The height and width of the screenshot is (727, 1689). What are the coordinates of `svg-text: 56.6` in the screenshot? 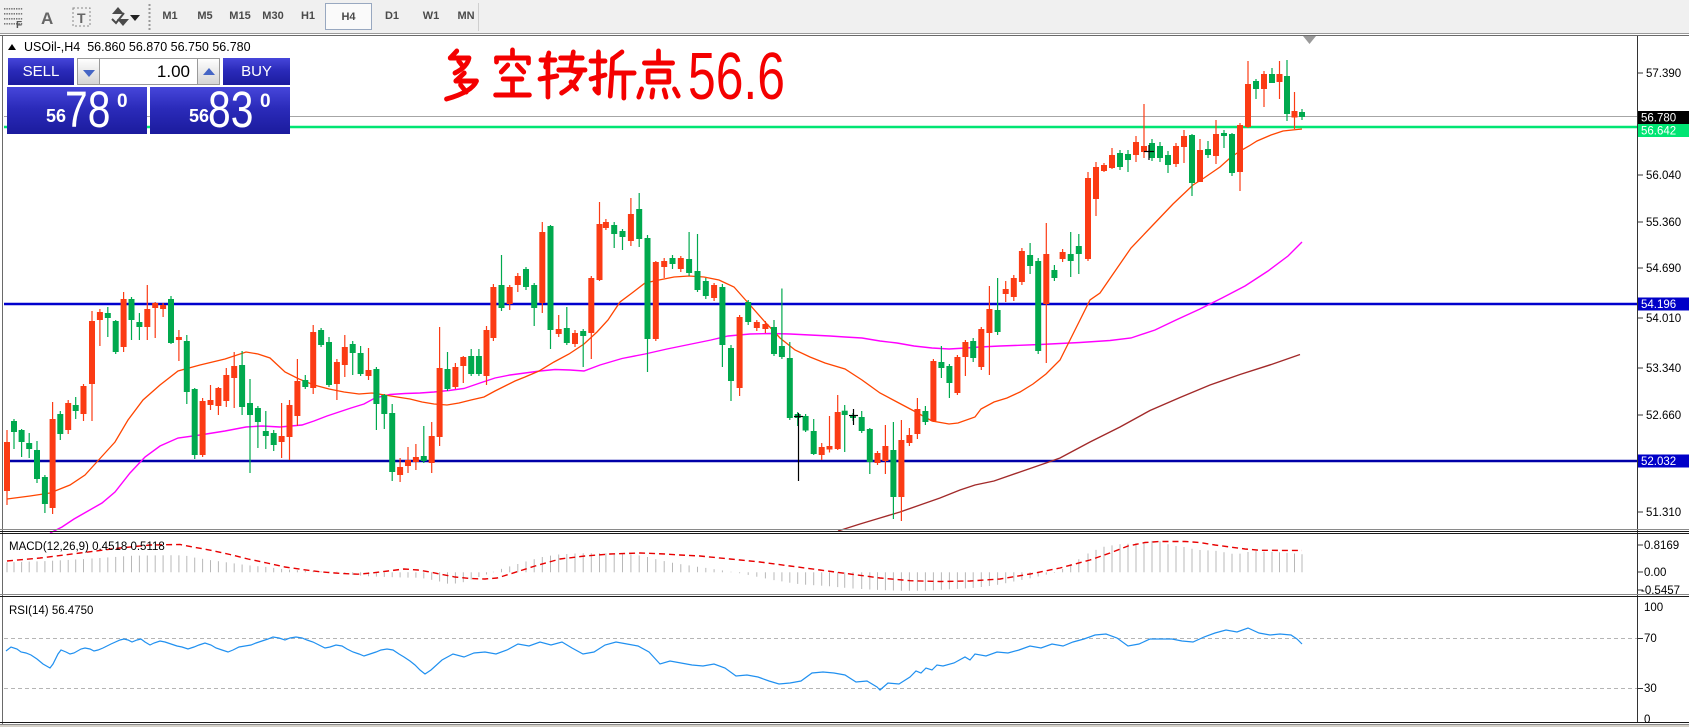 It's located at (736, 76).